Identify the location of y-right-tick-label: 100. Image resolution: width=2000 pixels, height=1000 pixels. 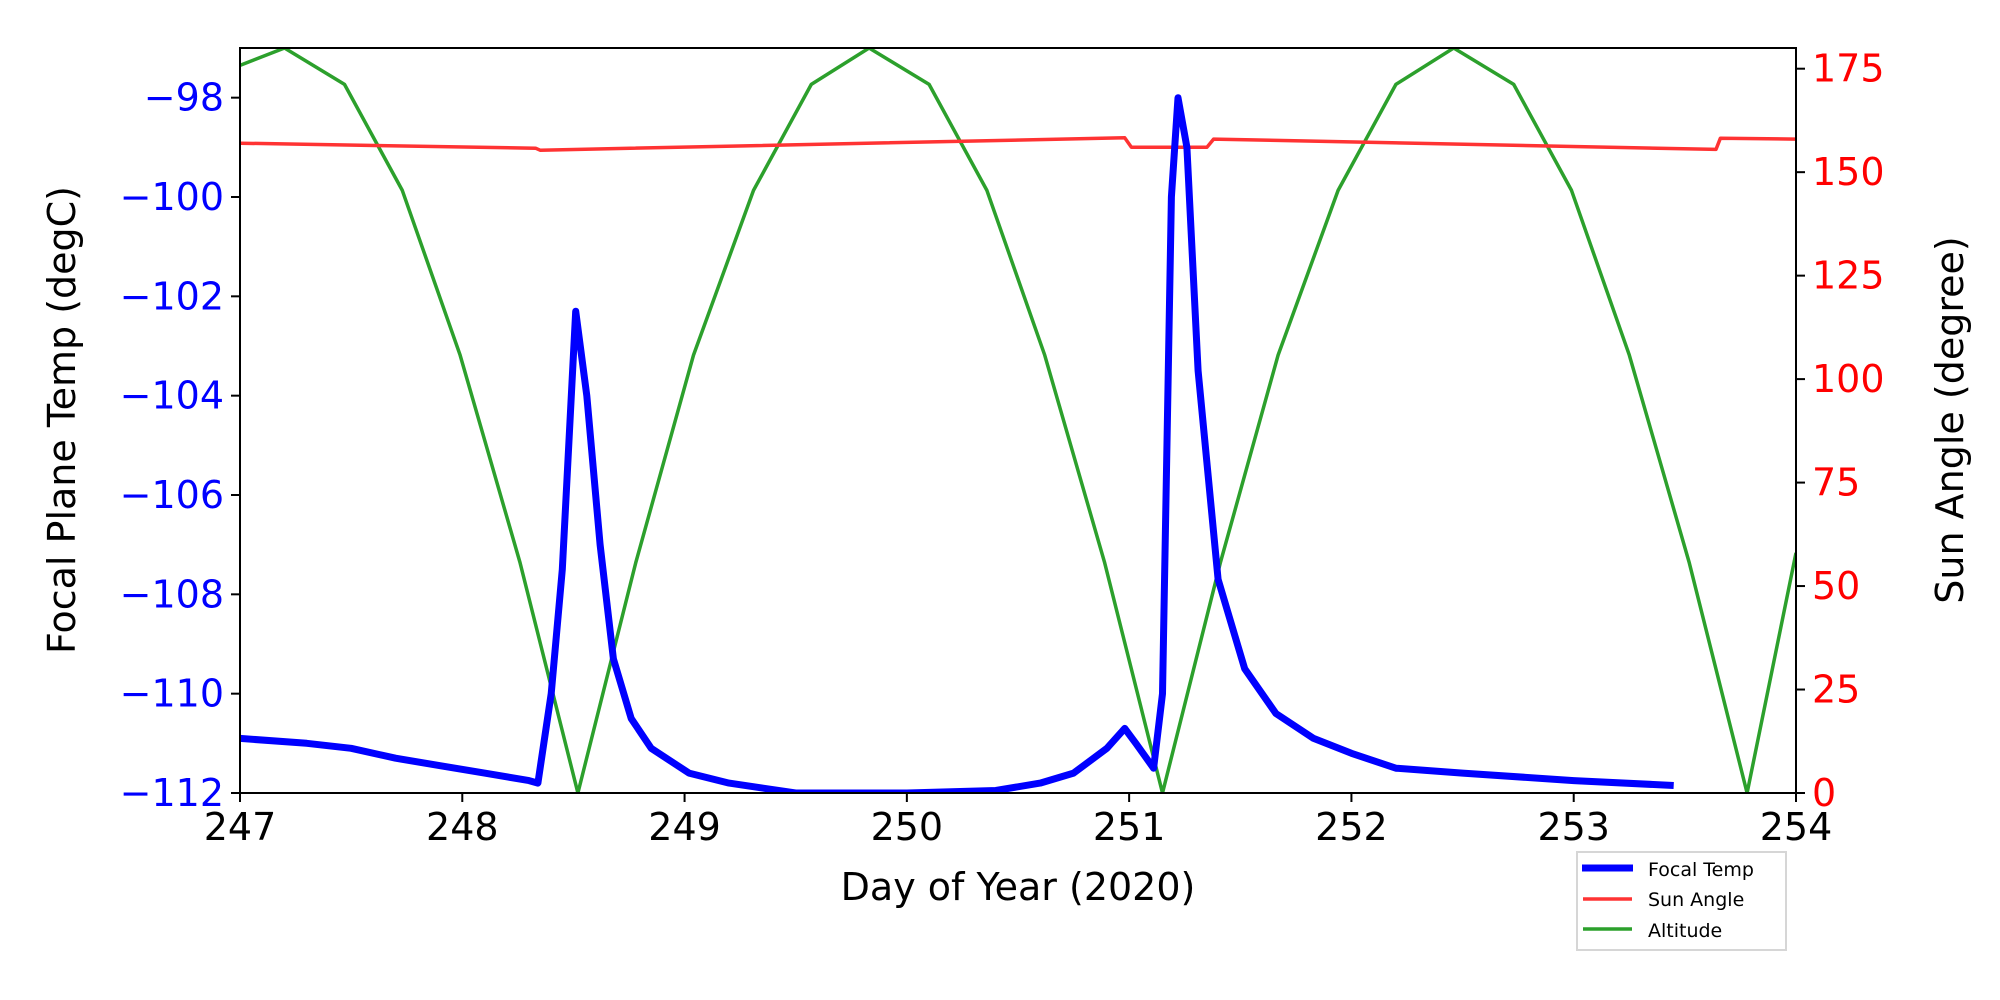
(1848, 379).